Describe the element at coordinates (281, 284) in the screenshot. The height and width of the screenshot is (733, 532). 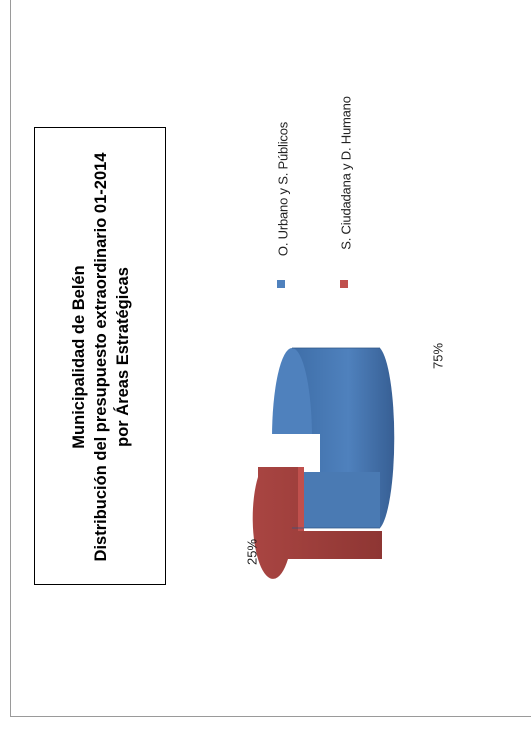
I see `legend-swatch-o-urbano` at that location.